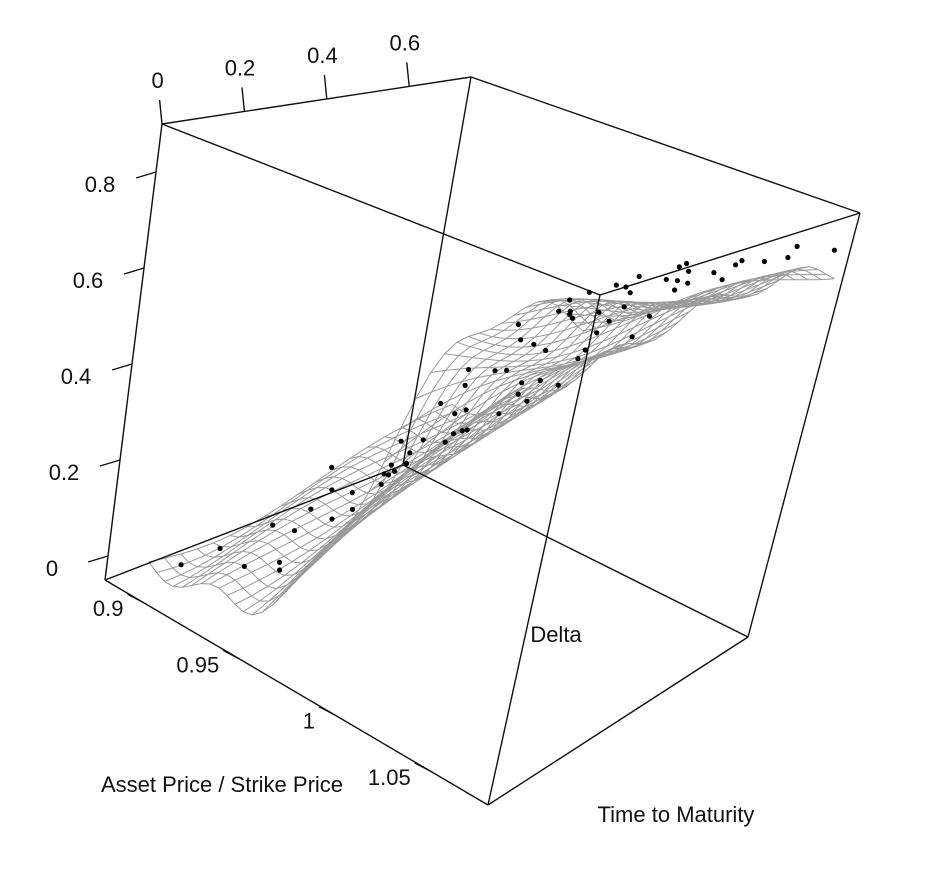  I want to click on y-axis-tick-label: 0, so click(157, 80).